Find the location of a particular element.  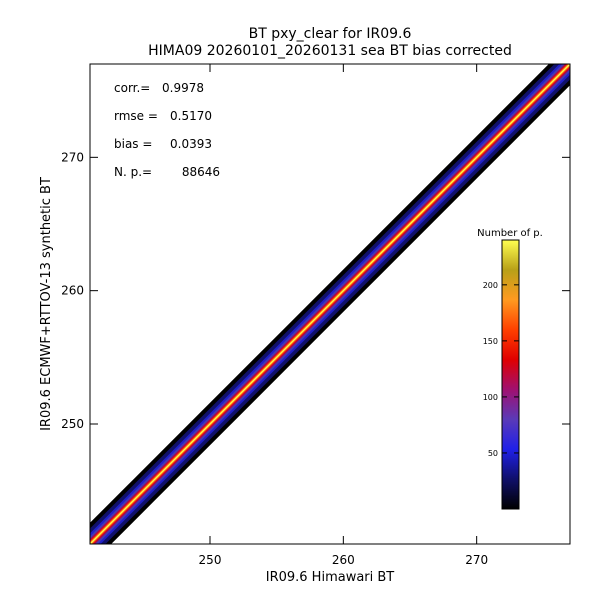

colorbar-tick-label: 100 is located at coordinates (490, 397).